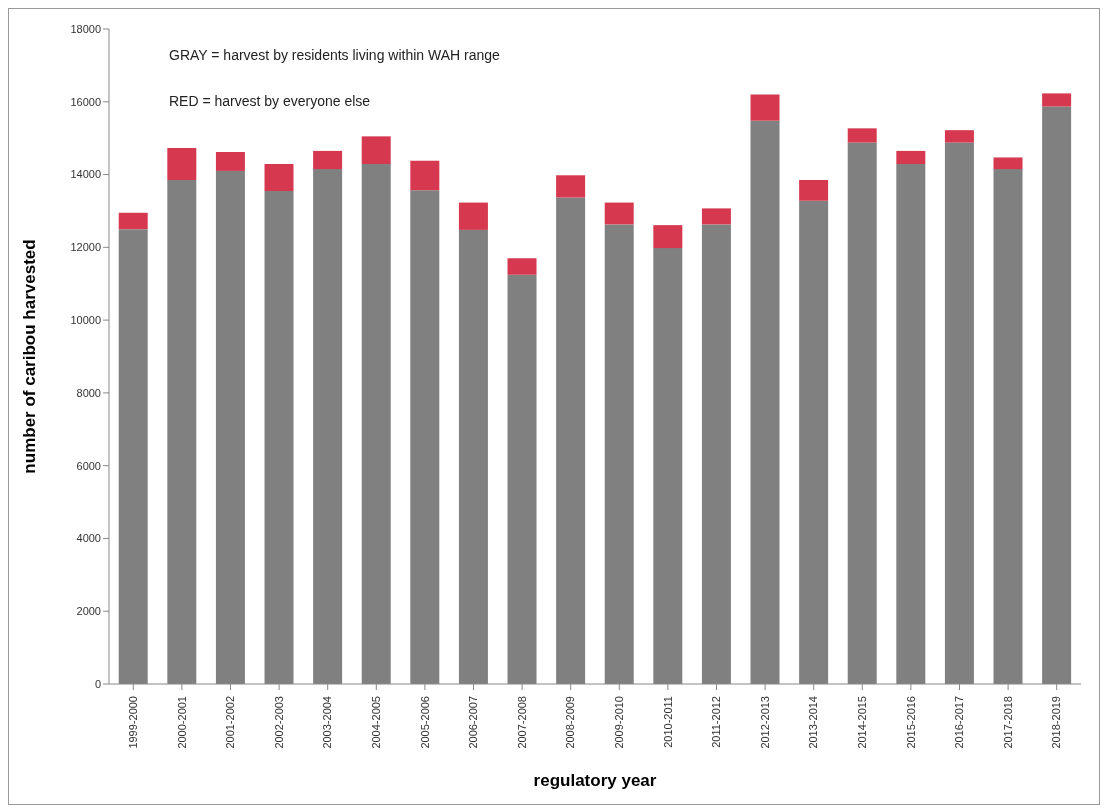  I want to click on x-tick-label: 2003-2004, so click(327, 722).